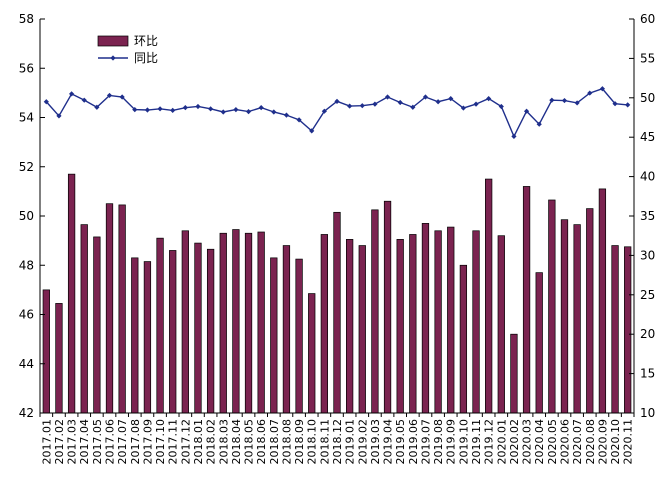  I want to click on right-tick-label: 45, so click(647, 137).